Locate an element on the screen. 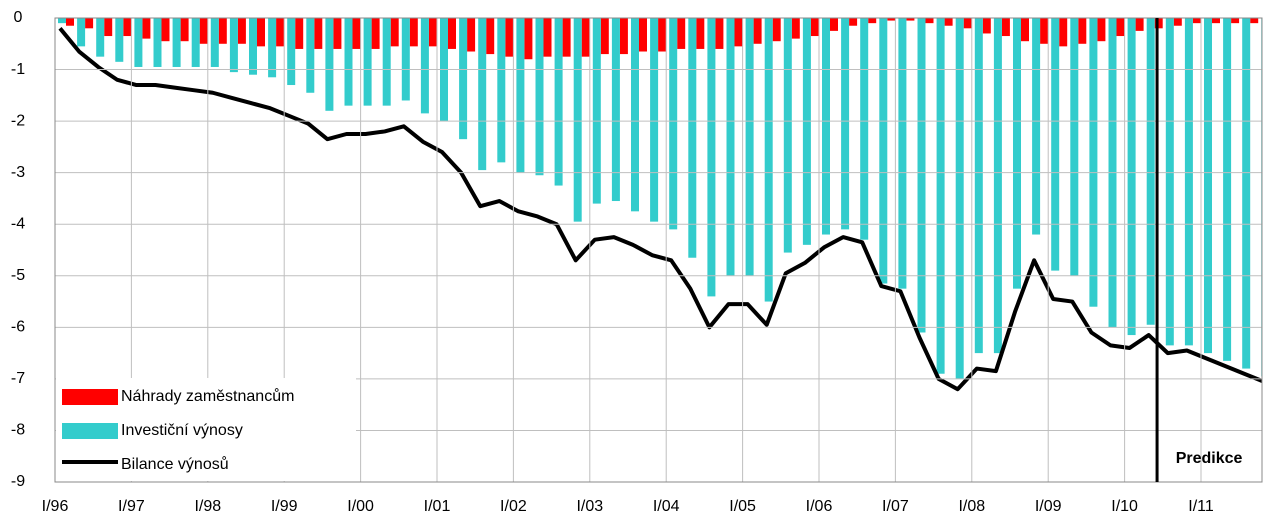 The width and height of the screenshot is (1264, 525). x-tick-label: I/05 is located at coordinates (742, 506).